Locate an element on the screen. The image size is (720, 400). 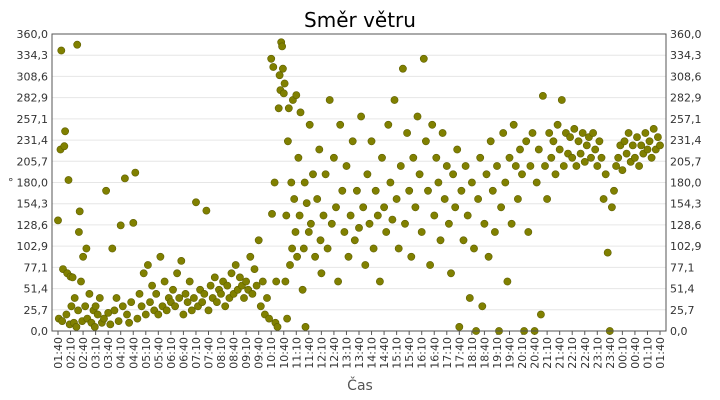
y-tick-label-right: 231,4 is located at coordinates (686, 140).